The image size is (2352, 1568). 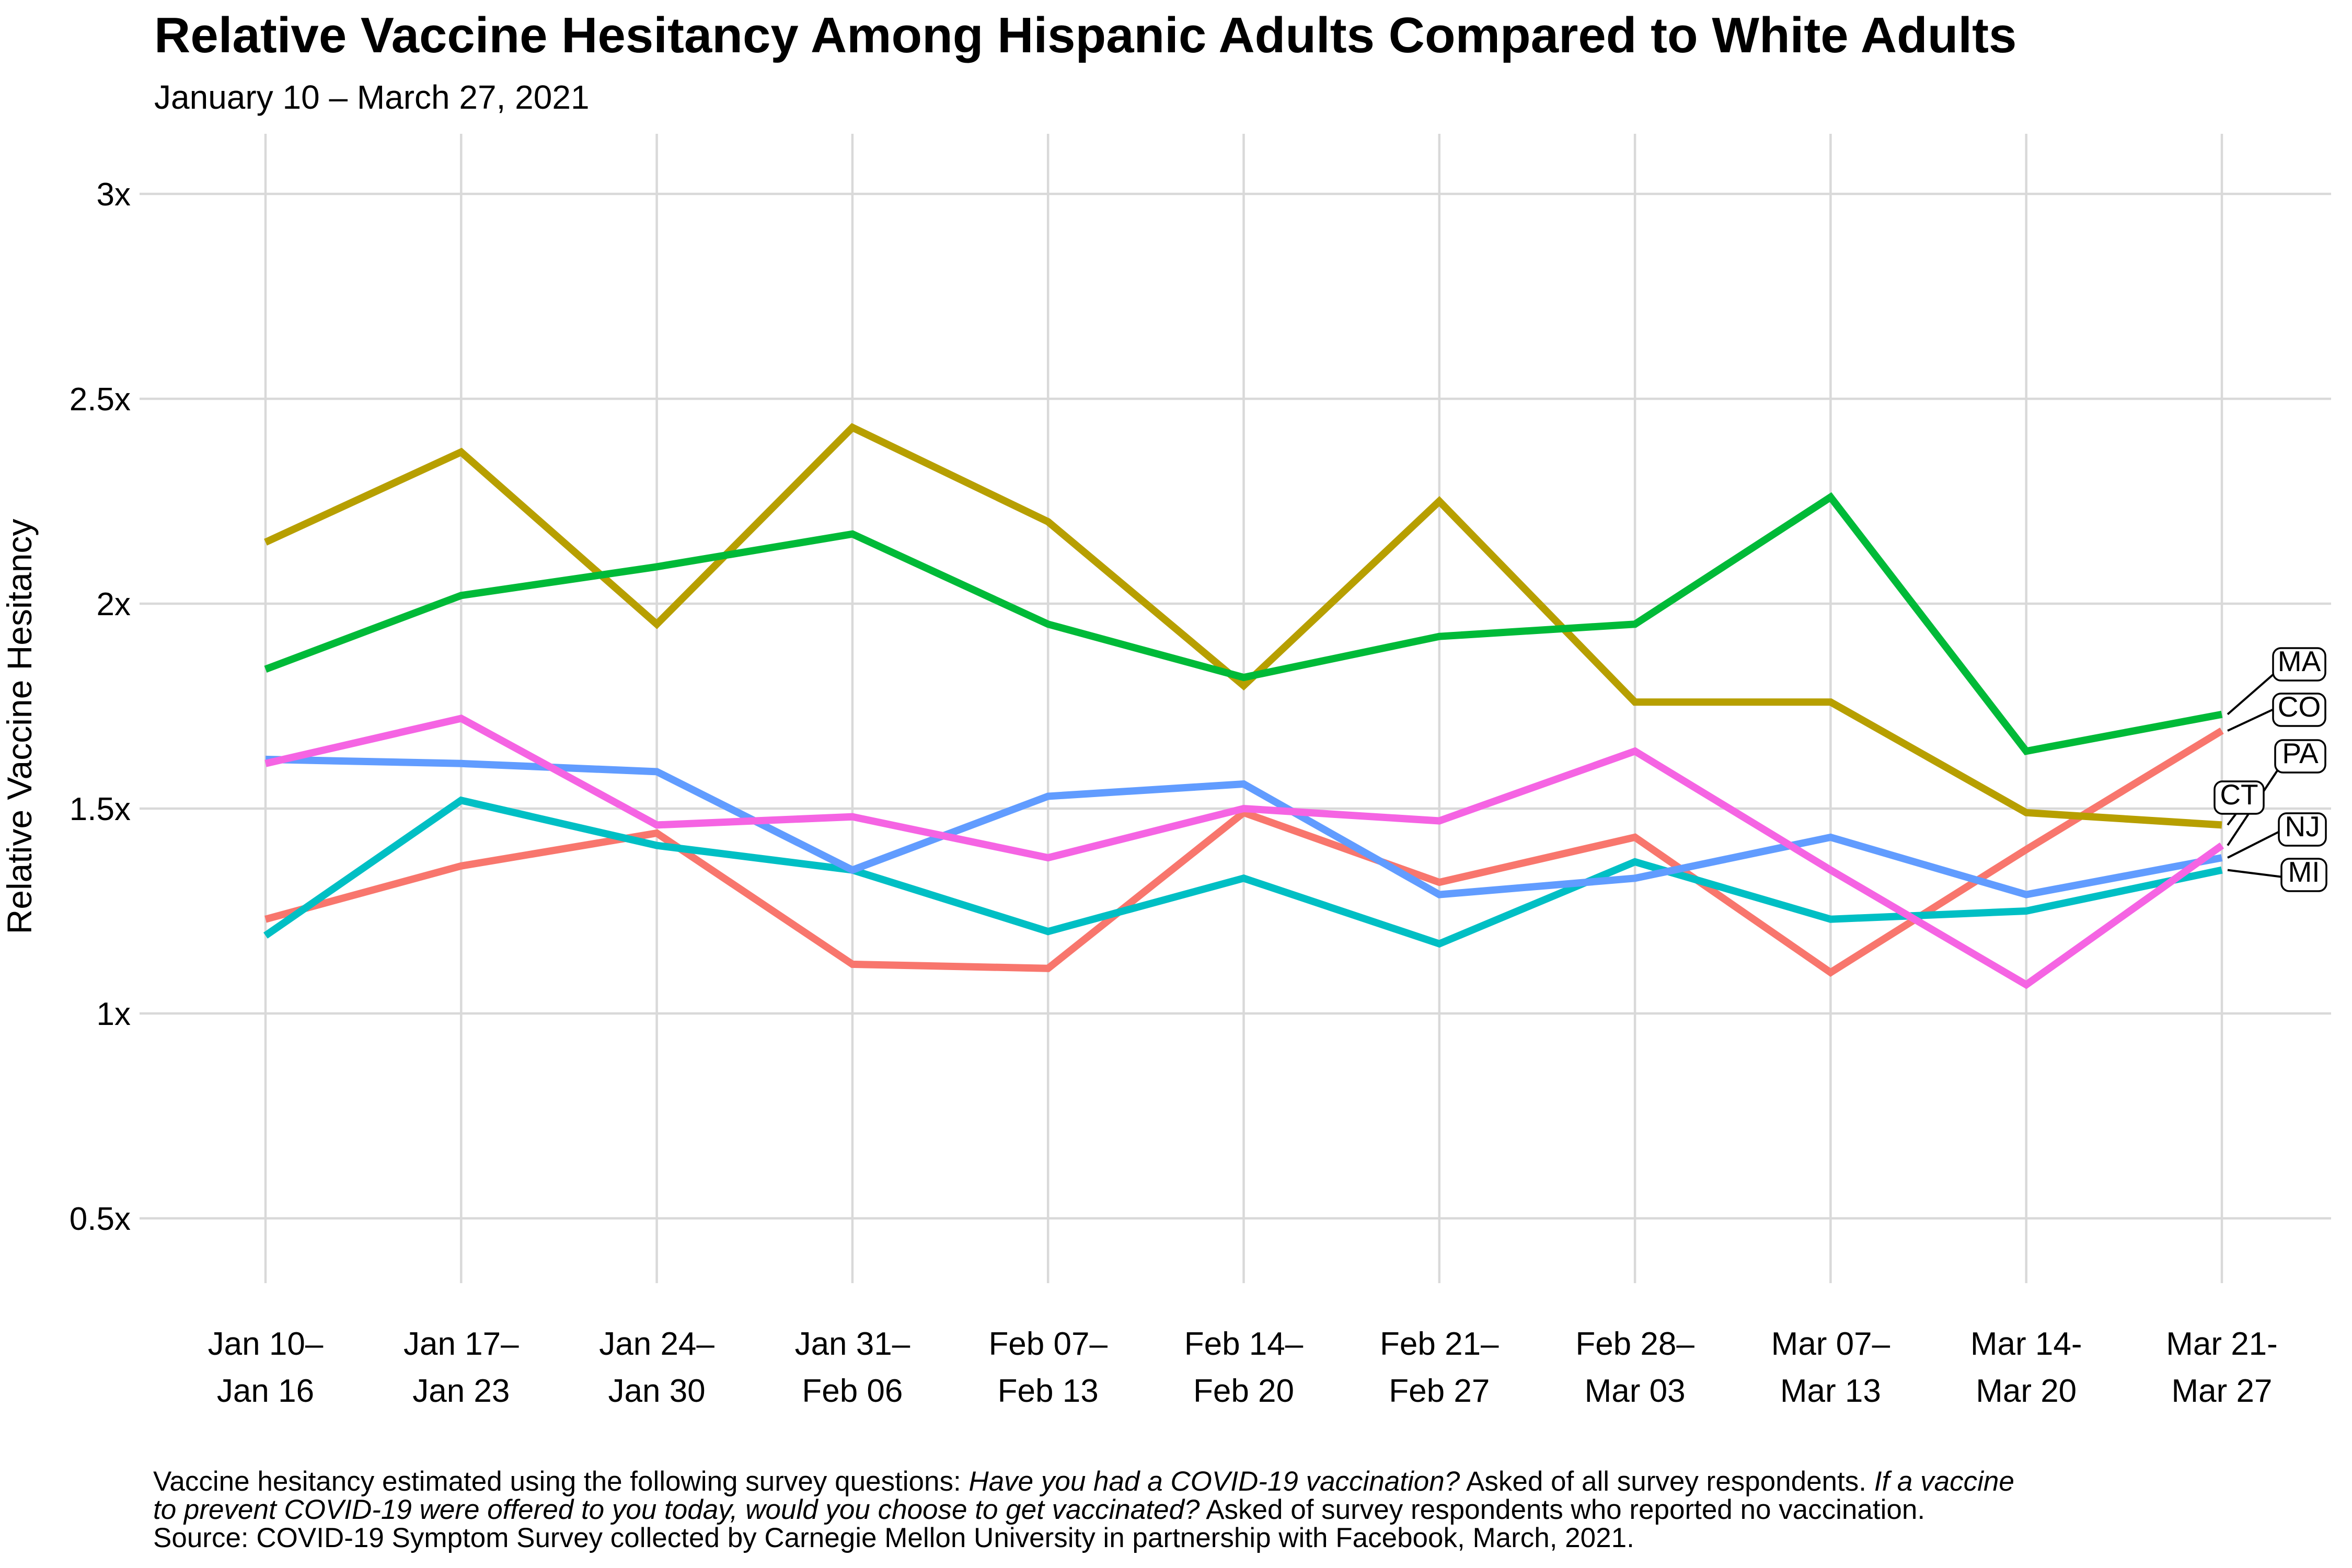 I want to click on leader-NJ, so click(x=2254, y=844).